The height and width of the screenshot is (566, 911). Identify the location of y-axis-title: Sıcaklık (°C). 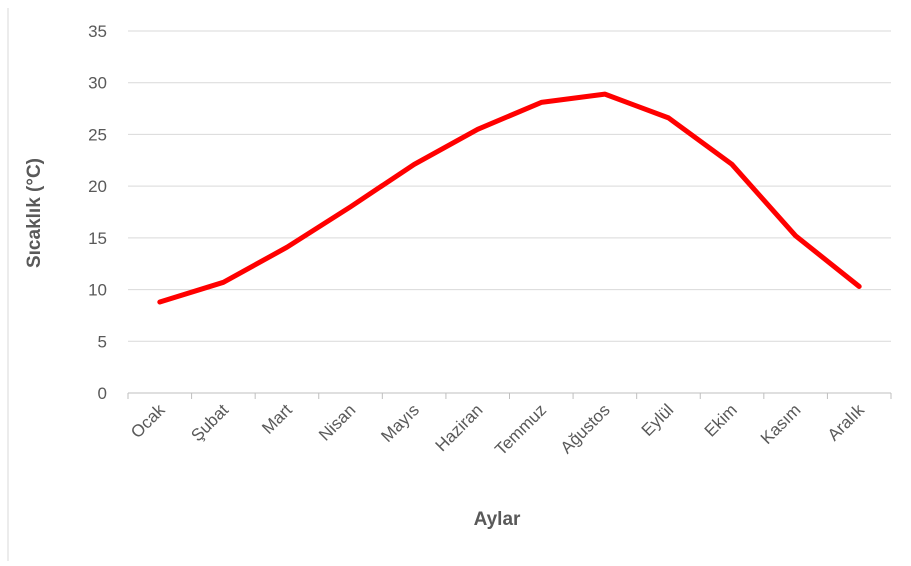
(34, 213).